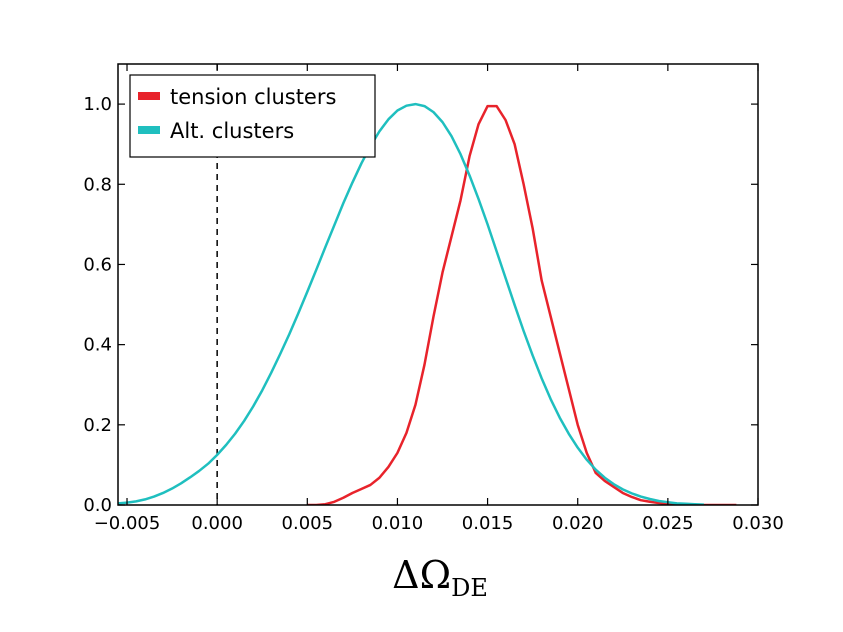 The image size is (843, 632). Describe the element at coordinates (97, 345) in the screenshot. I see `y-tick-label: 0.4` at that location.